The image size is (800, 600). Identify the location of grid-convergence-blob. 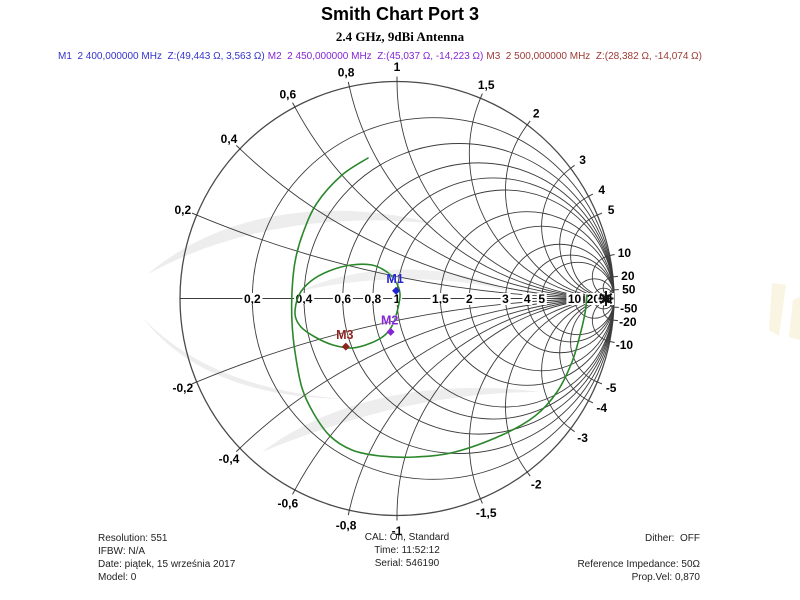
(606, 298).